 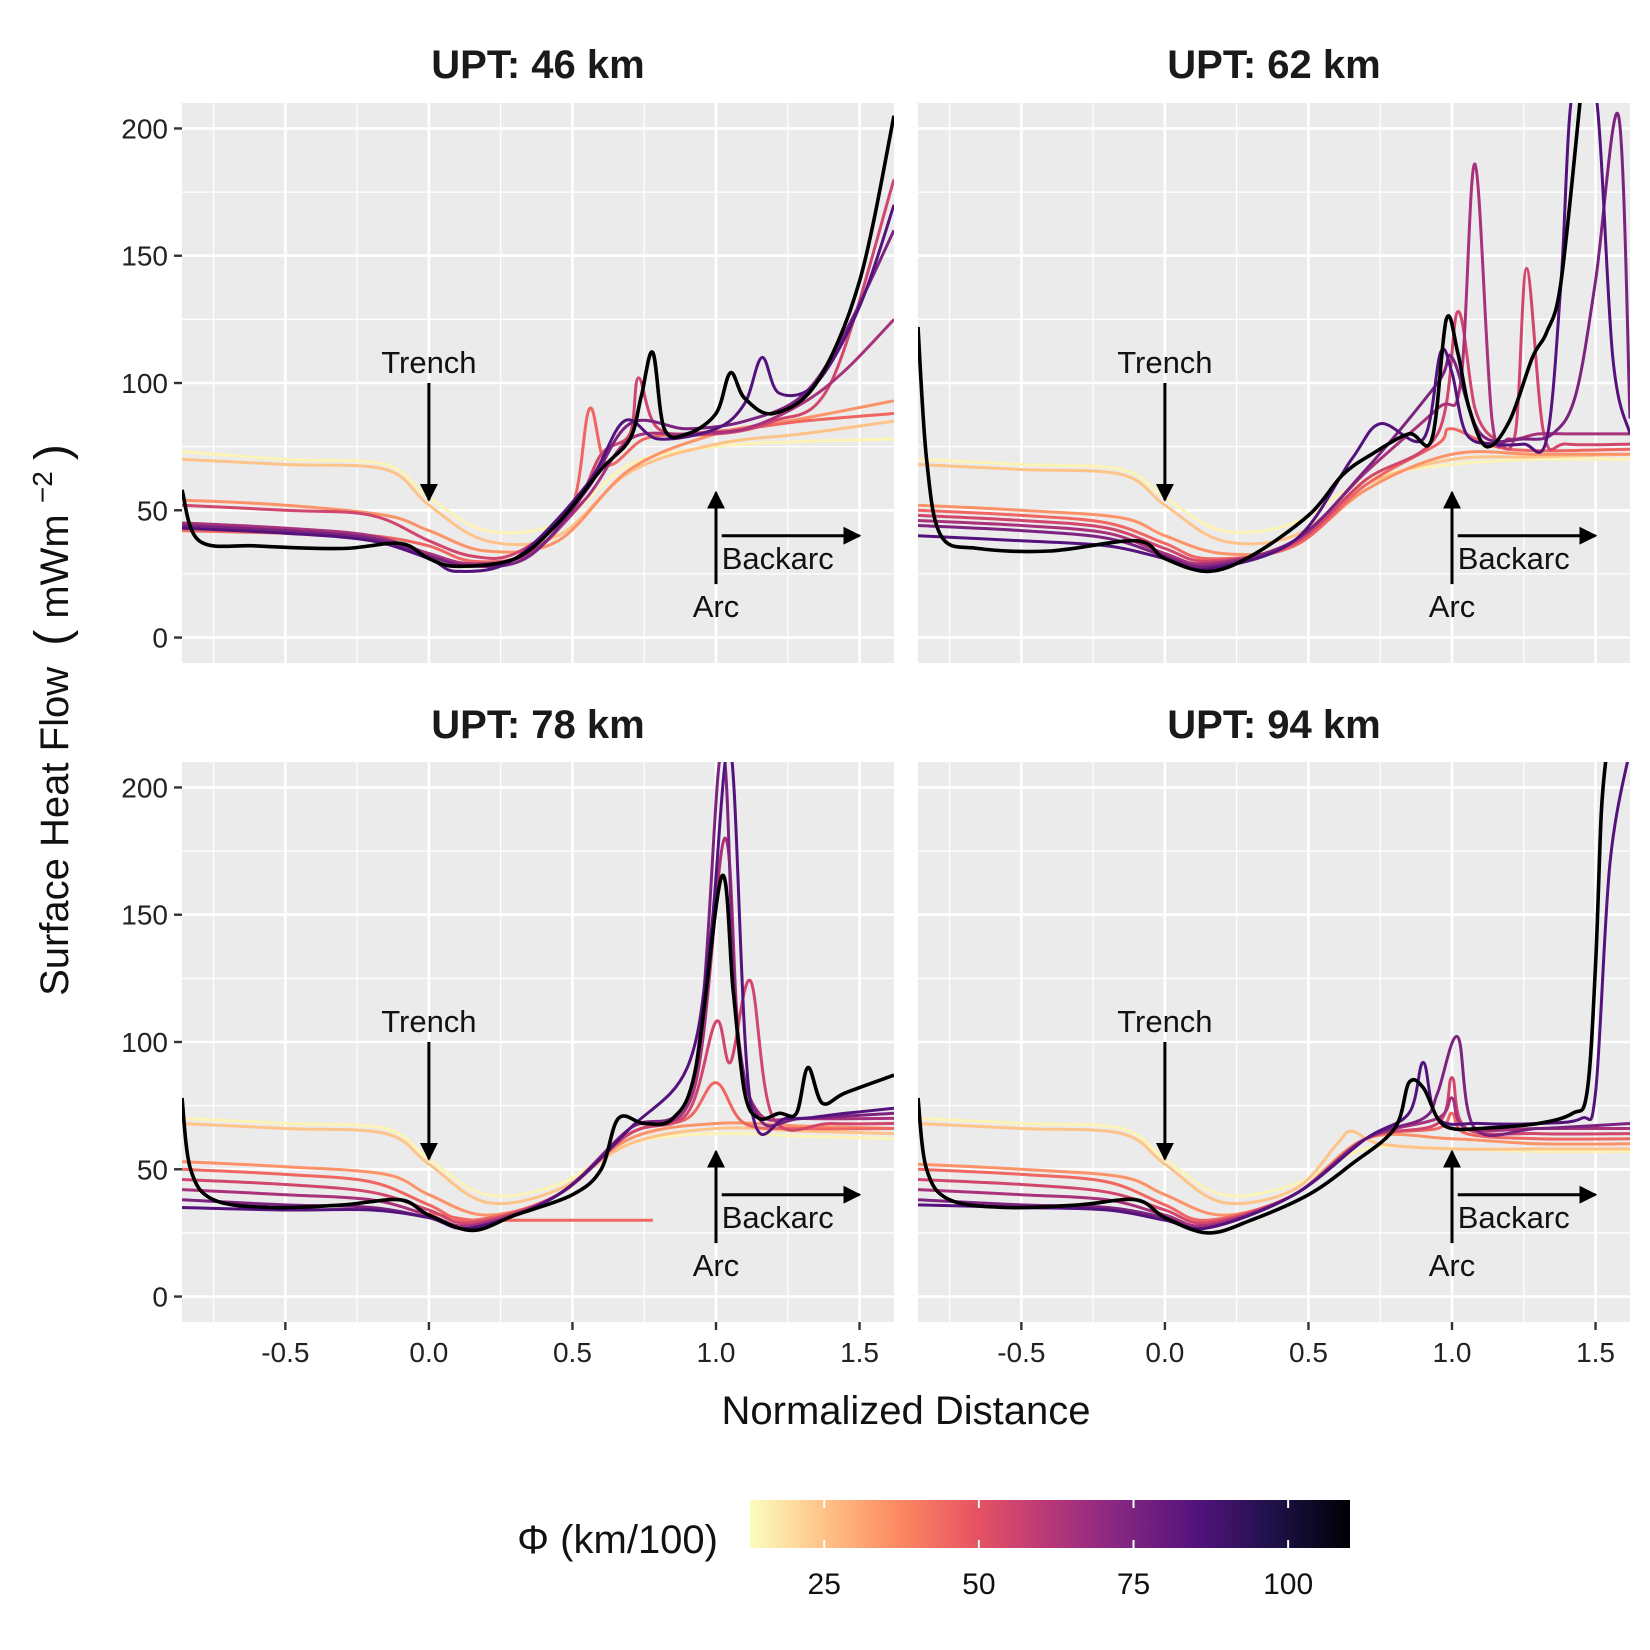 What do you see at coordinates (824, 1584) in the screenshot?
I see `colorbar-tick-label: 25` at bounding box center [824, 1584].